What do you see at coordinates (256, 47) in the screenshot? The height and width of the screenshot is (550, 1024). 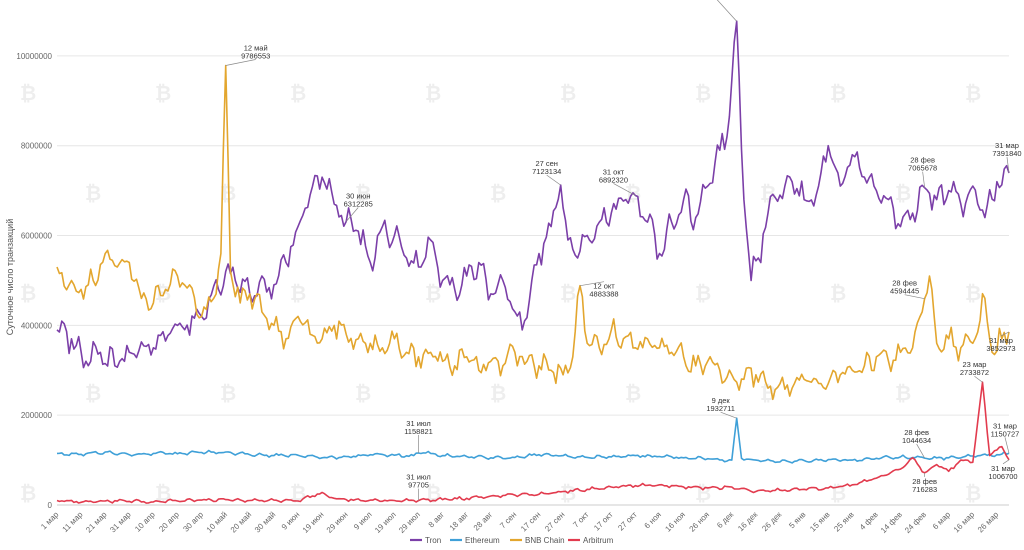 I see `annotation-date: 12 май` at bounding box center [256, 47].